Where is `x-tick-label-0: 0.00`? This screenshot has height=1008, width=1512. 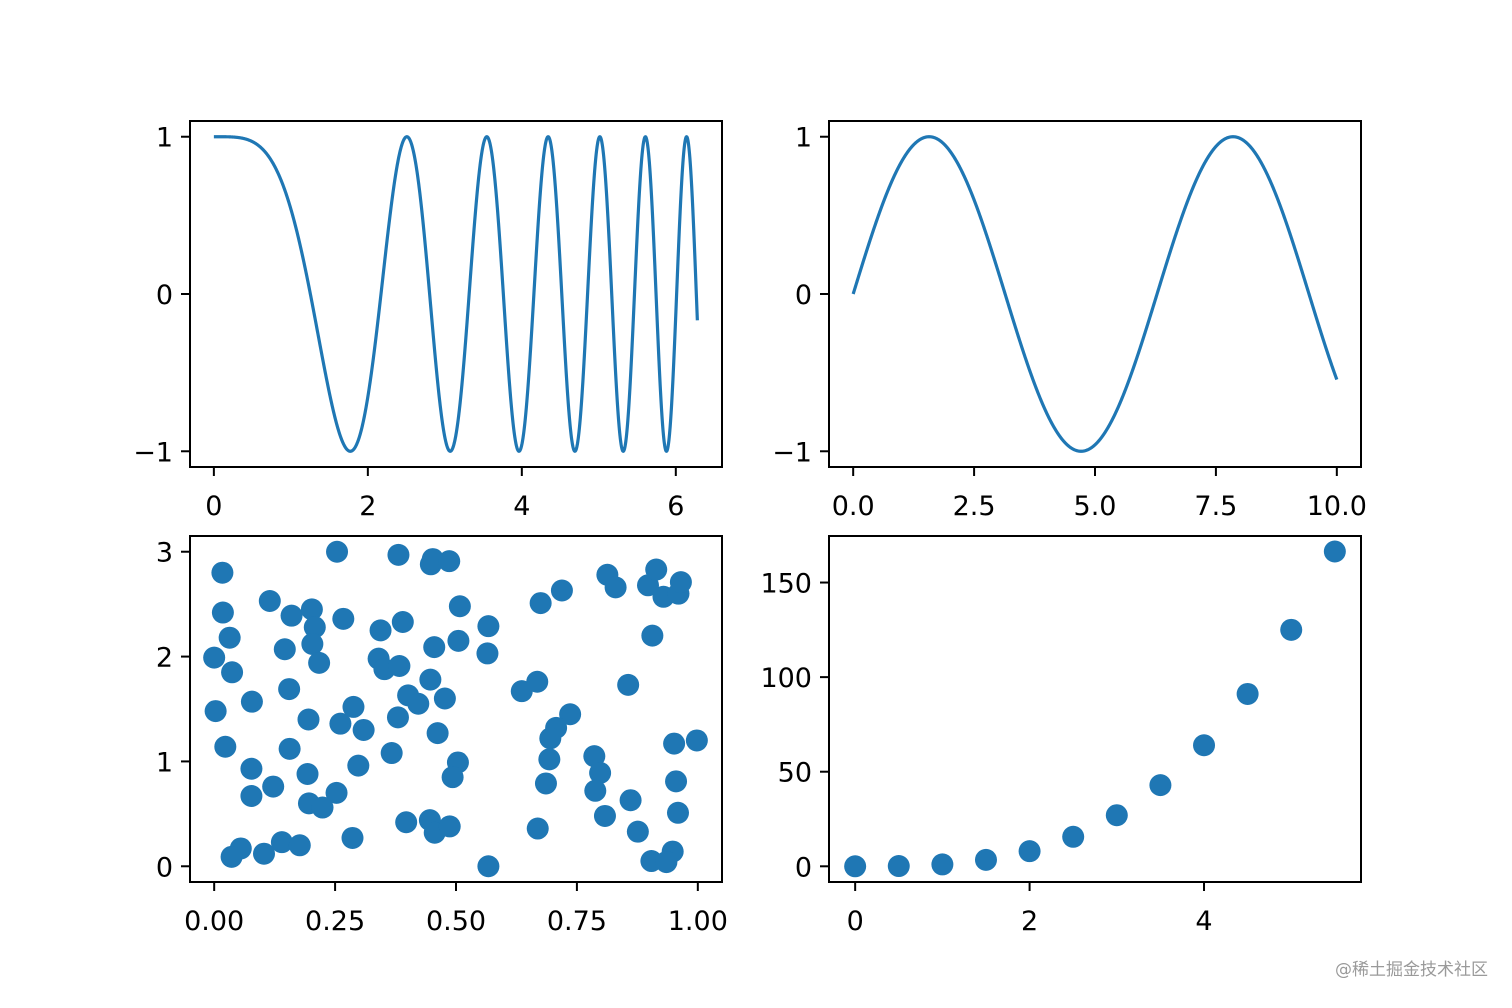
x-tick-label-0: 0.00 is located at coordinates (214, 921).